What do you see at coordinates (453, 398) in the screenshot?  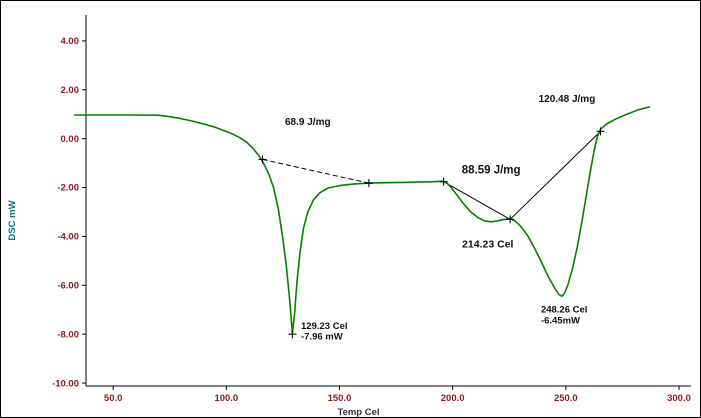 I see `x-tick-label: 200.0` at bounding box center [453, 398].